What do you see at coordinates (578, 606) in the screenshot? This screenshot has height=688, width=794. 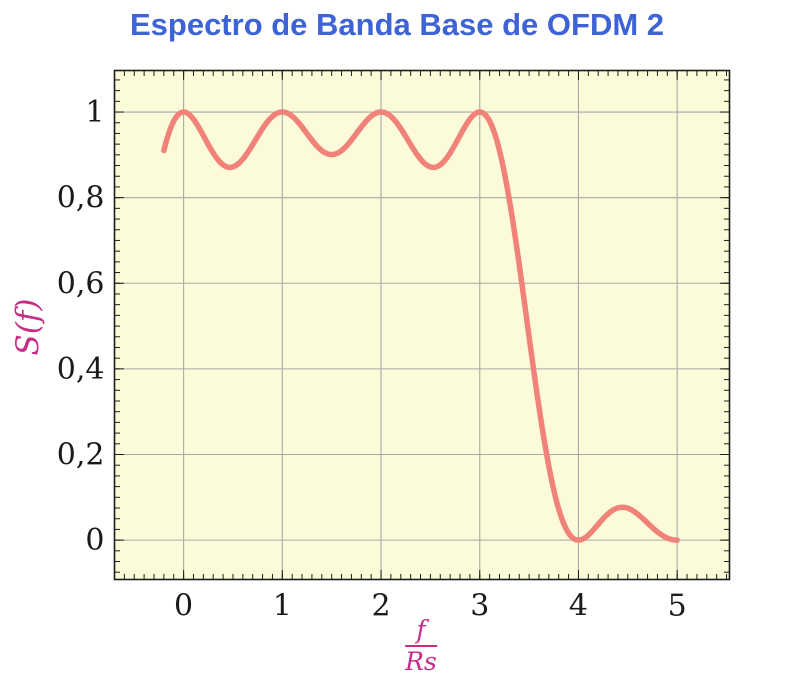 I see `x-tick-label: 4` at bounding box center [578, 606].